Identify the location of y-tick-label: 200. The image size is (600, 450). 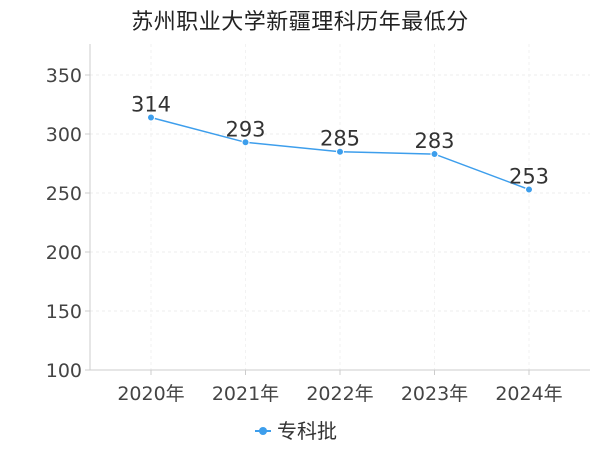
(64, 253).